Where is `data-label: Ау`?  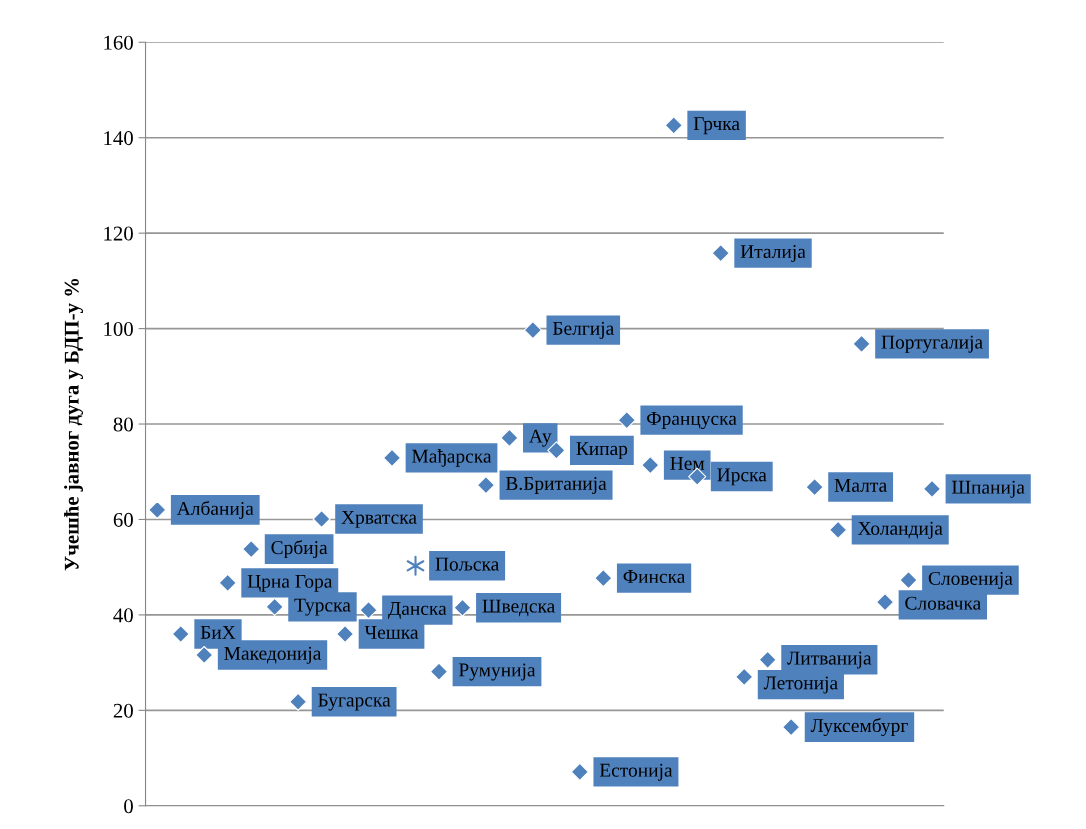 data-label: Ау is located at coordinates (540, 438).